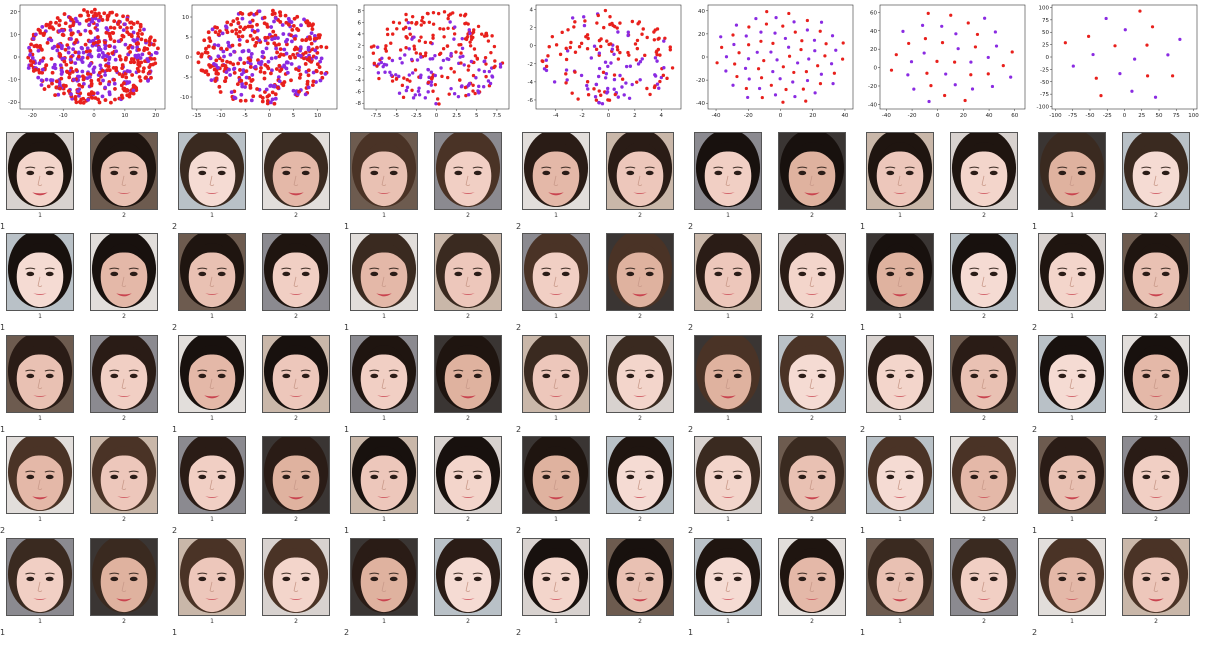  What do you see at coordinates (221, 116) in the screenshot?
I see `x-tick-label: -10` at bounding box center [221, 116].